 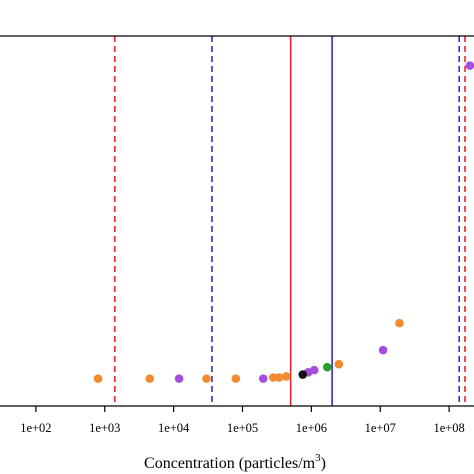 What do you see at coordinates (448, 428) in the screenshot?
I see `x-tick-label: 1e+08` at bounding box center [448, 428].